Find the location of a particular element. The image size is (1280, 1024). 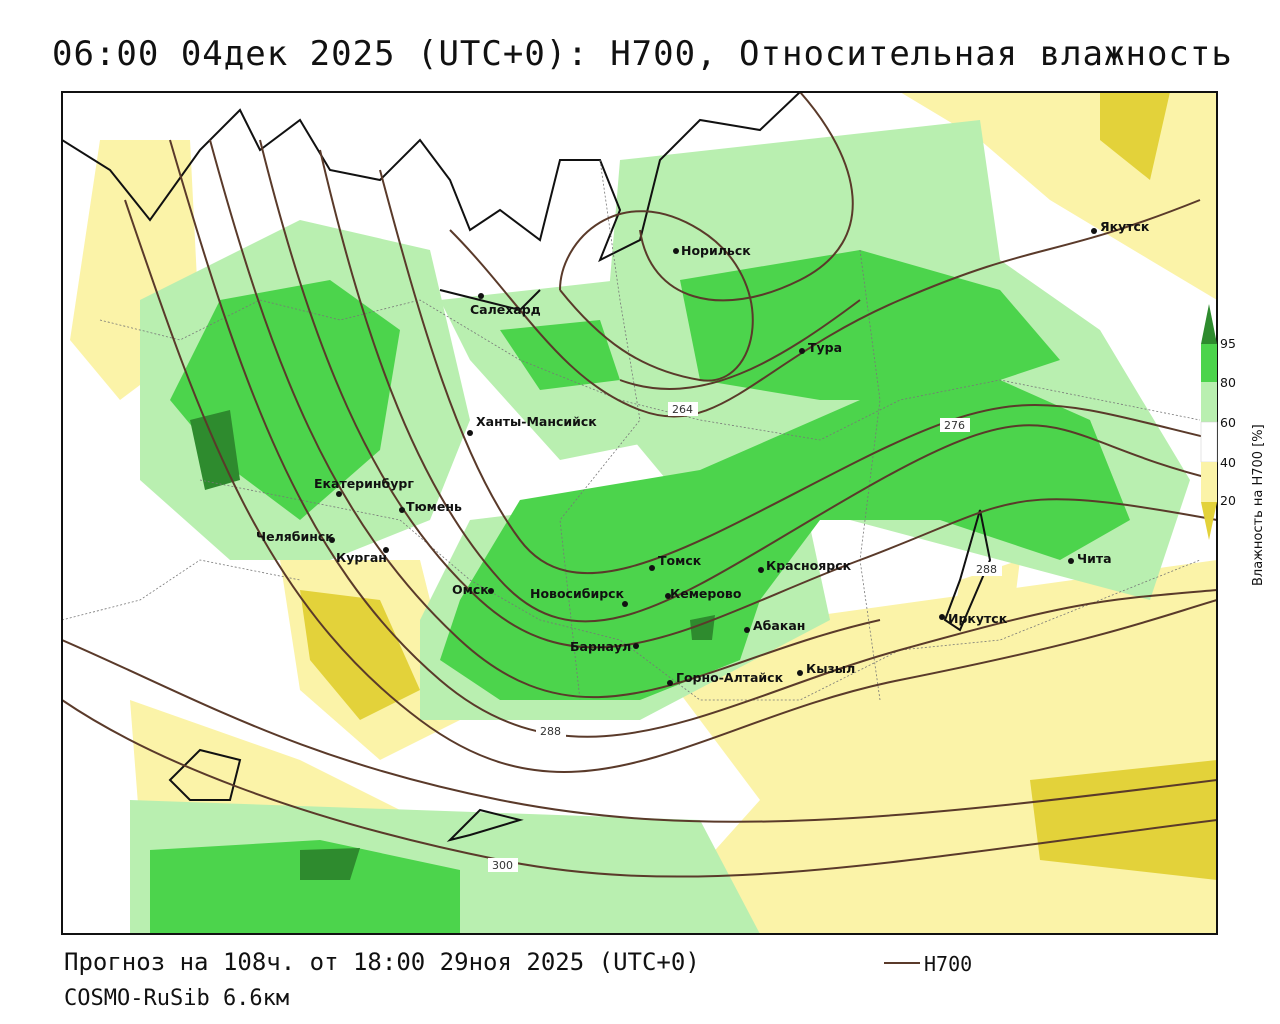

colorbar-tick-95: 95 is located at coordinates (1228, 343).